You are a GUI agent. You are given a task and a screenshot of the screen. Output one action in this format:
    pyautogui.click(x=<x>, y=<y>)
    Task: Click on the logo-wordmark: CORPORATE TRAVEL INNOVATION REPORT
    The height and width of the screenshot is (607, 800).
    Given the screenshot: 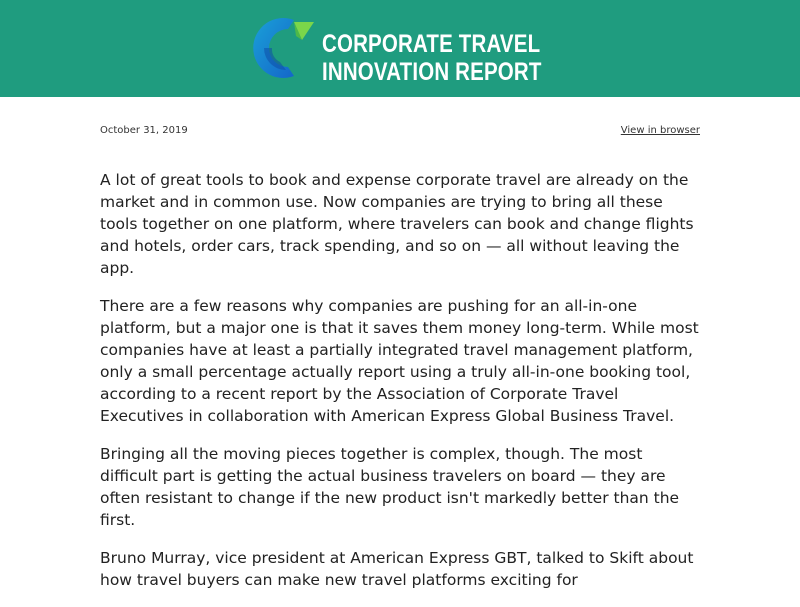 What is the action you would take?
    pyautogui.click(x=432, y=58)
    